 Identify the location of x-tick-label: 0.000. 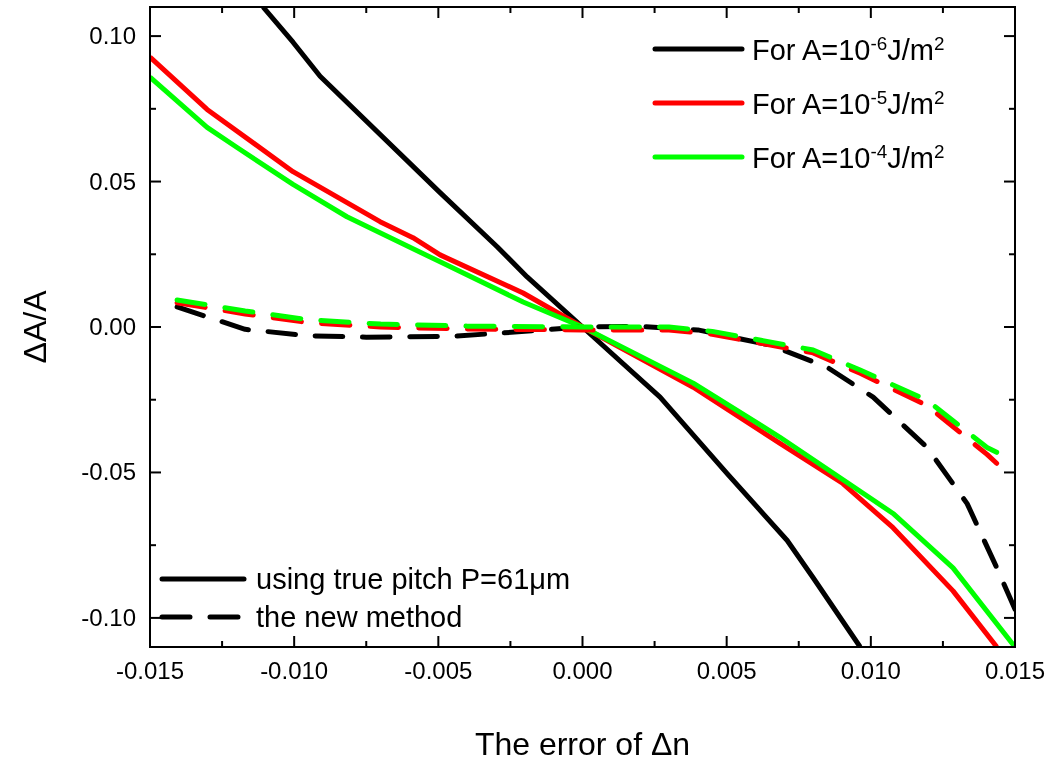
(582, 670).